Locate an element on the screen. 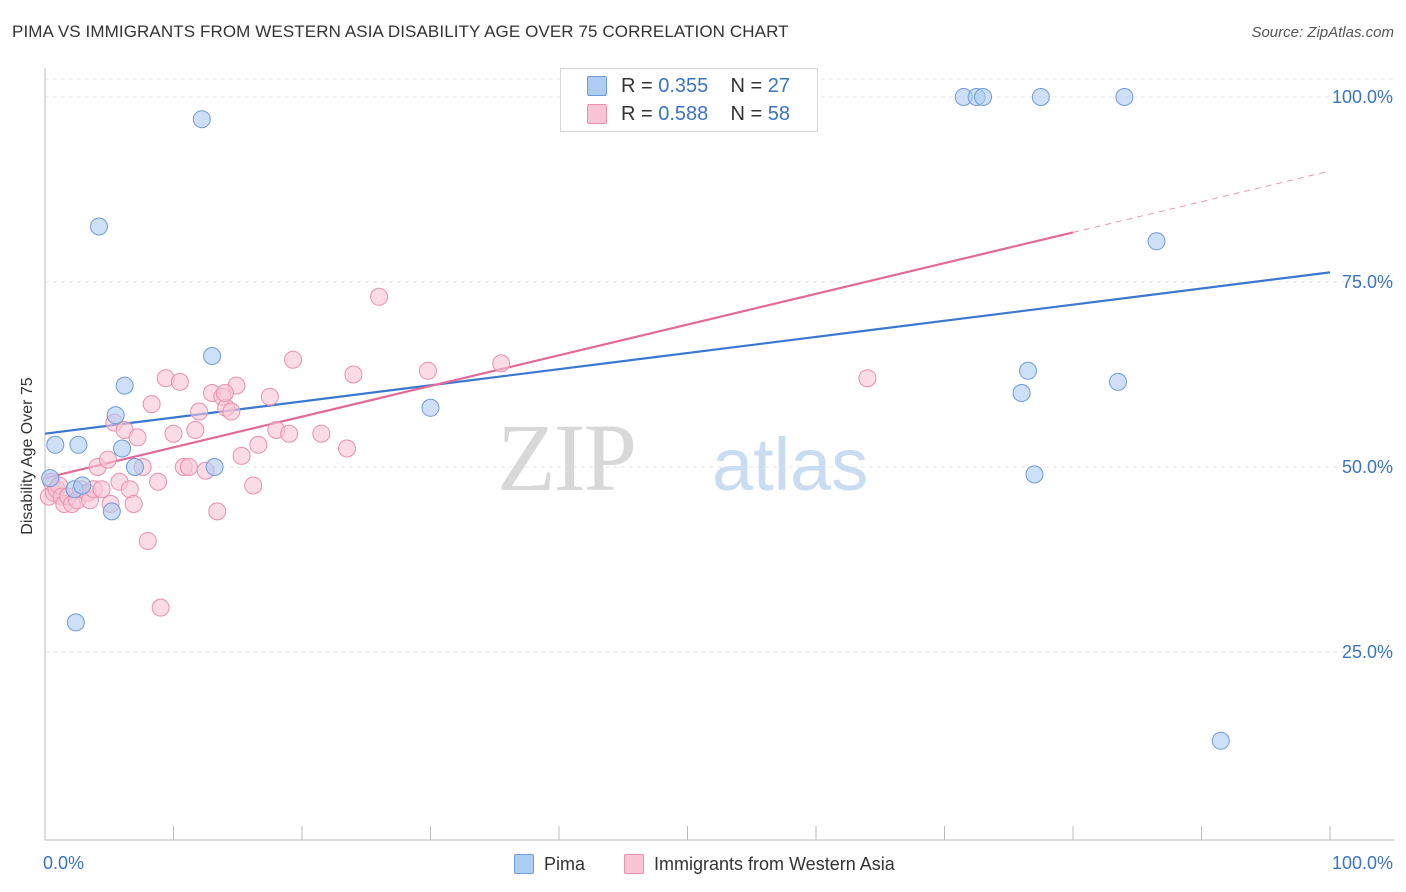  legend-text-immigrants: R = 0.588 N = 58 is located at coordinates (705, 114).